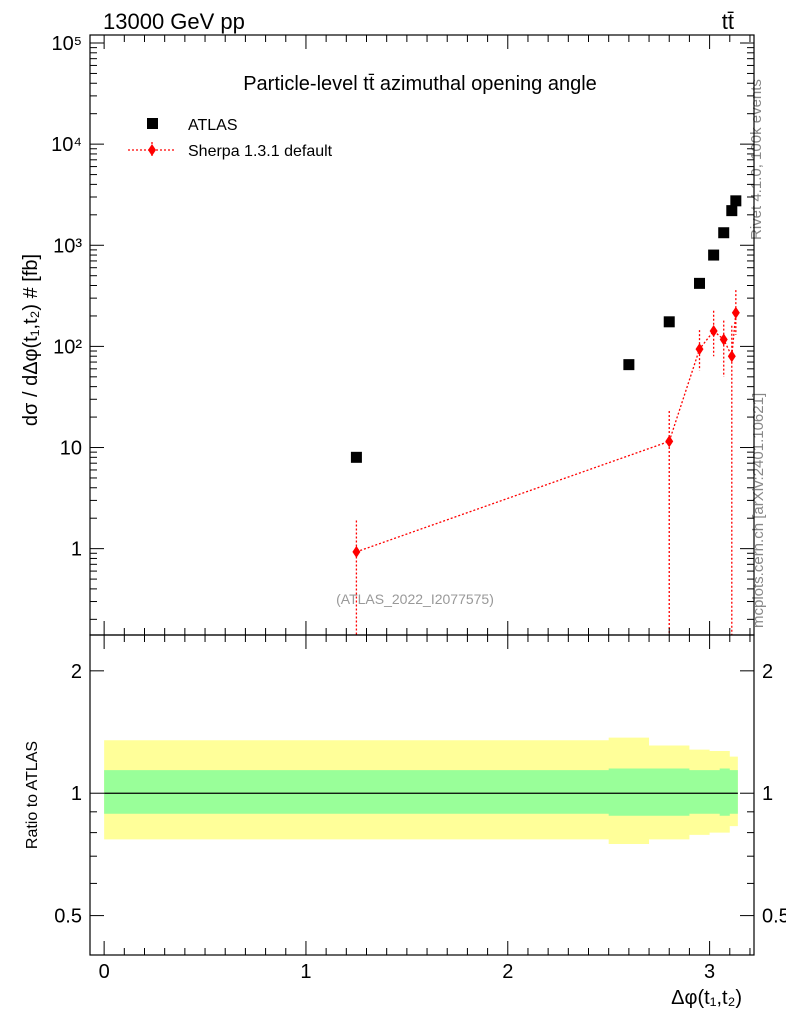  I want to click on ratio-plot-content, so click(421, 791).